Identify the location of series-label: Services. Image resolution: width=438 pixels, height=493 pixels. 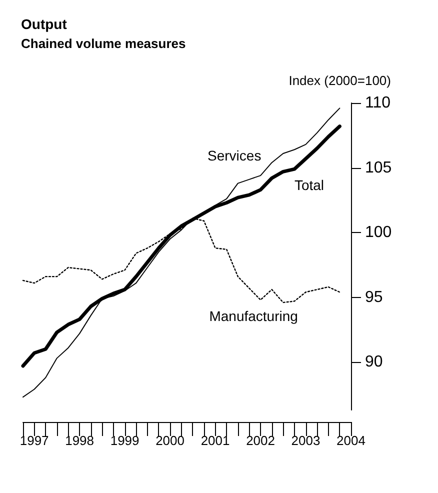
(235, 155).